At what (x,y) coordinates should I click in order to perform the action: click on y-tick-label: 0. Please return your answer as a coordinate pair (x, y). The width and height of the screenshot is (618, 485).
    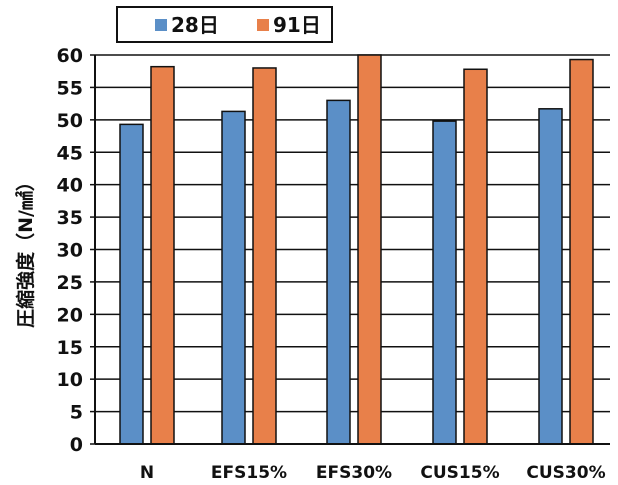
    Looking at the image, I should click on (76, 445).